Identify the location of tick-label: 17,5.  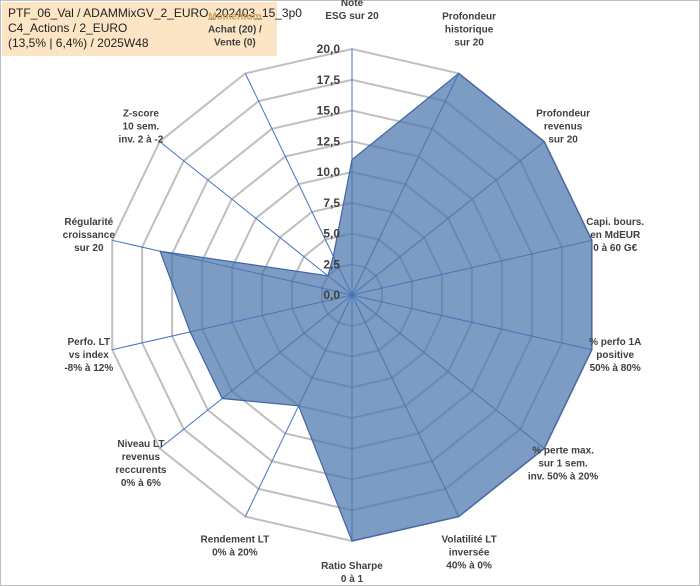
(329, 80).